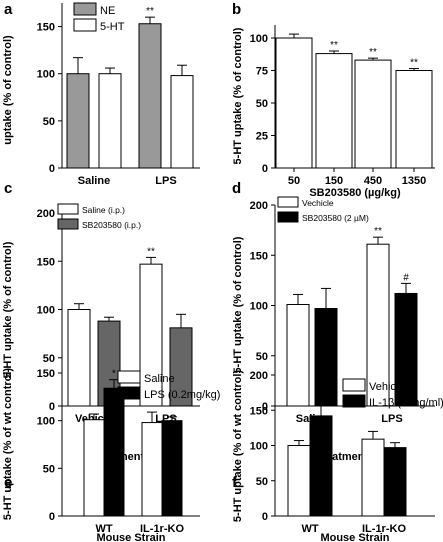 This screenshot has height=542, width=443. I want to click on x-tick-label: 50, so click(294, 181).